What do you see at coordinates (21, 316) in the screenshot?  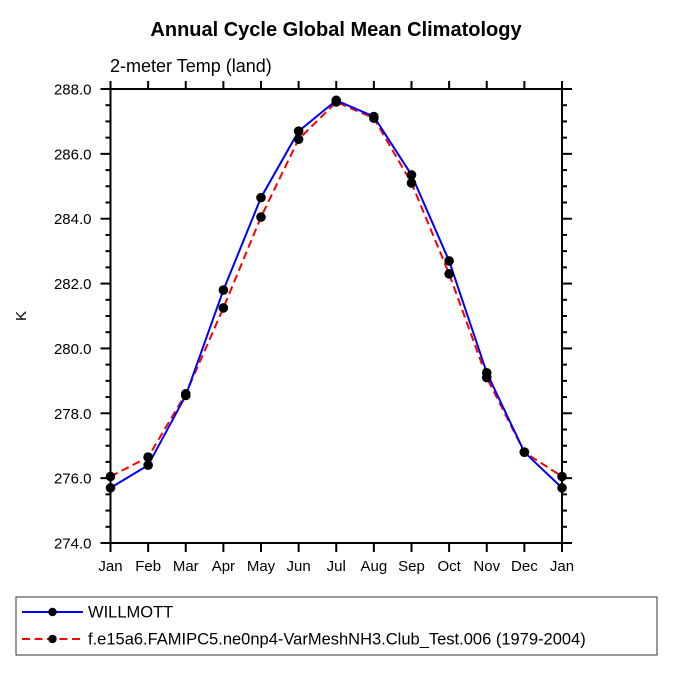 I see `y-axis-label: K` at bounding box center [21, 316].